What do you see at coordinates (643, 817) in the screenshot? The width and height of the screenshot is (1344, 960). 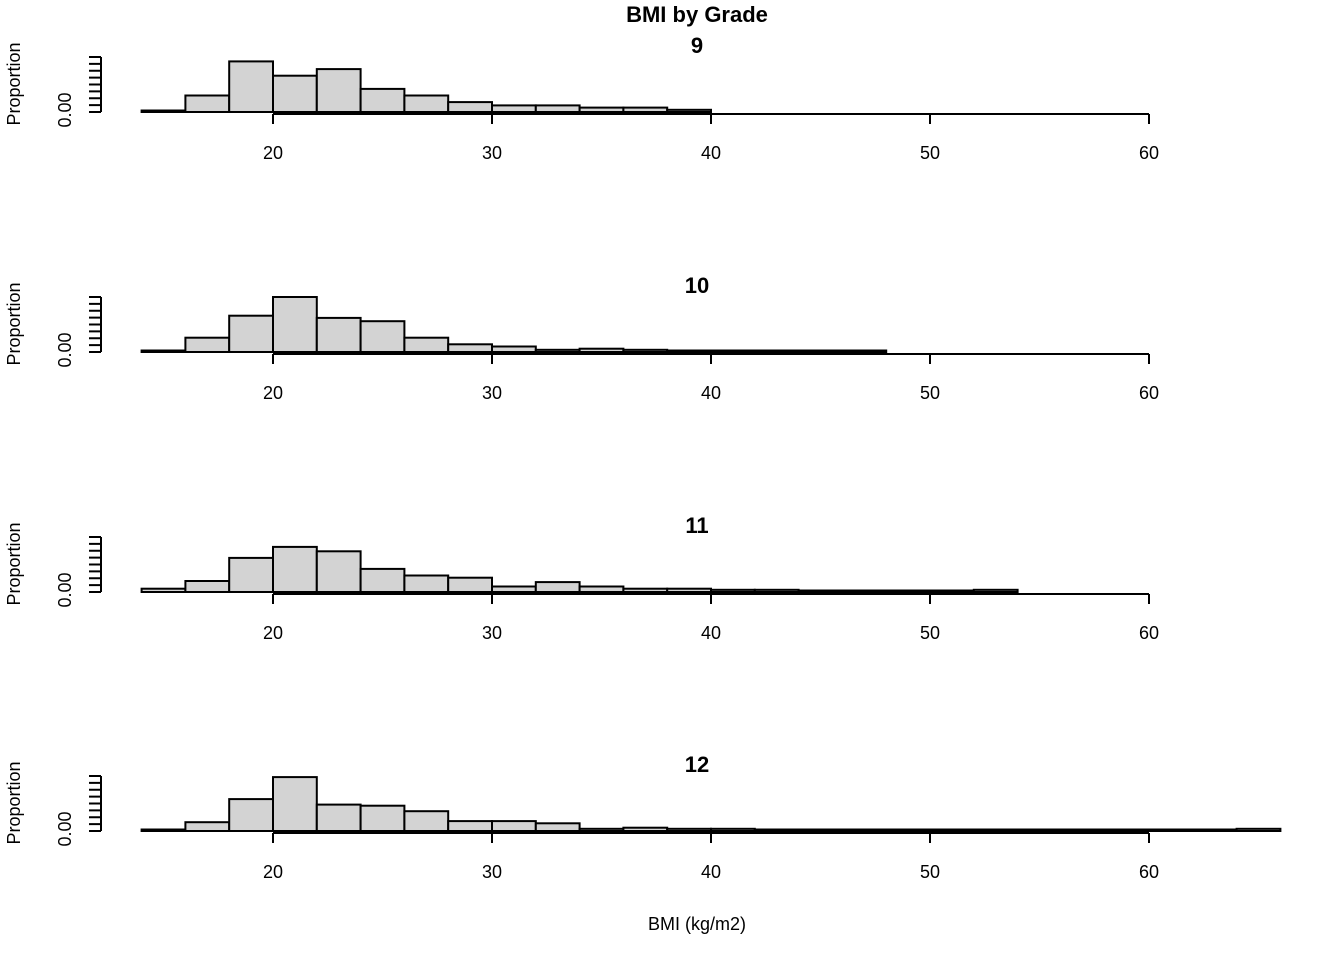 I see `panel-grade-12: 12 20 30 40 50 60 0.00 Proportion` at bounding box center [643, 817].